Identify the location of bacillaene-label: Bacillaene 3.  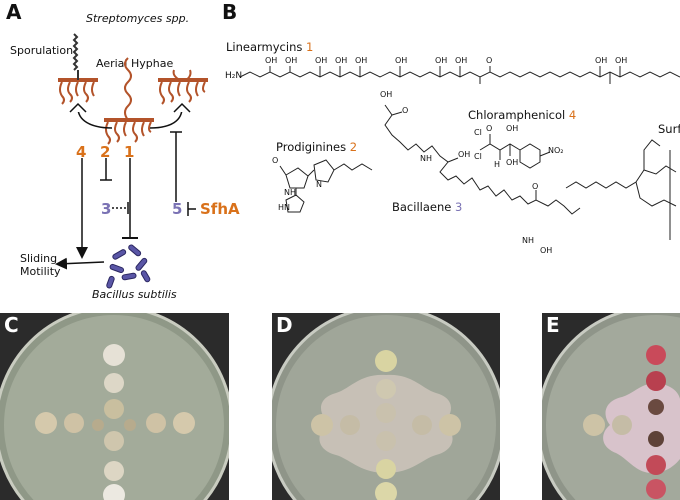
(427, 207).